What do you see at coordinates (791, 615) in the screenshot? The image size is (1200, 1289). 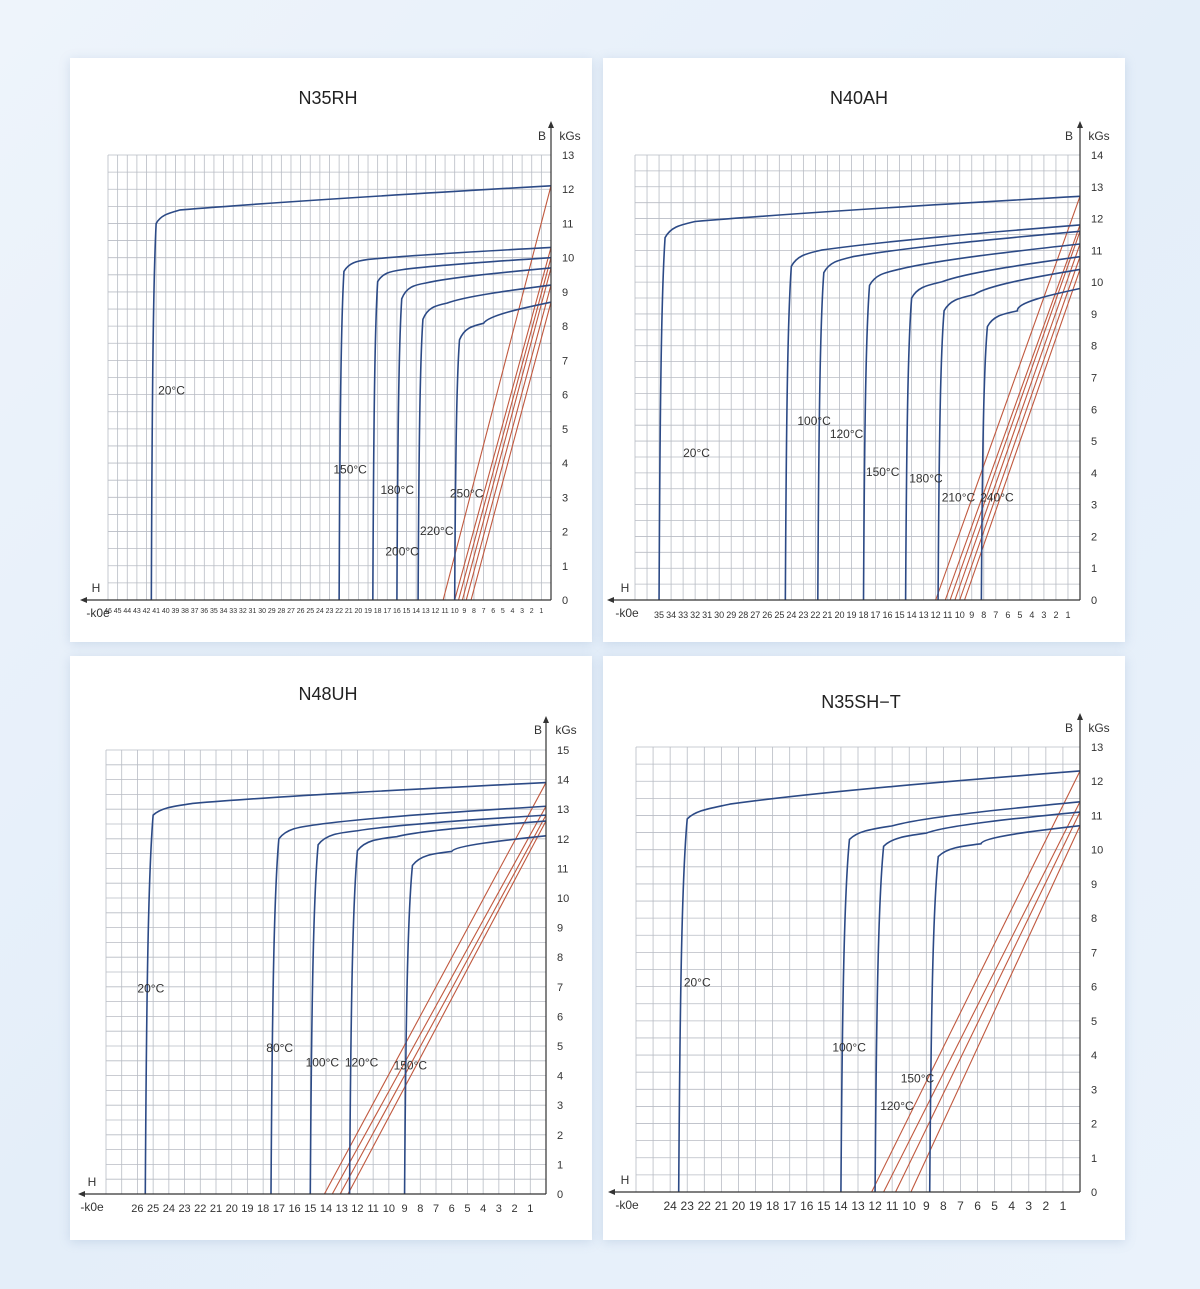 I see `x-tick-label: 24` at bounding box center [791, 615].